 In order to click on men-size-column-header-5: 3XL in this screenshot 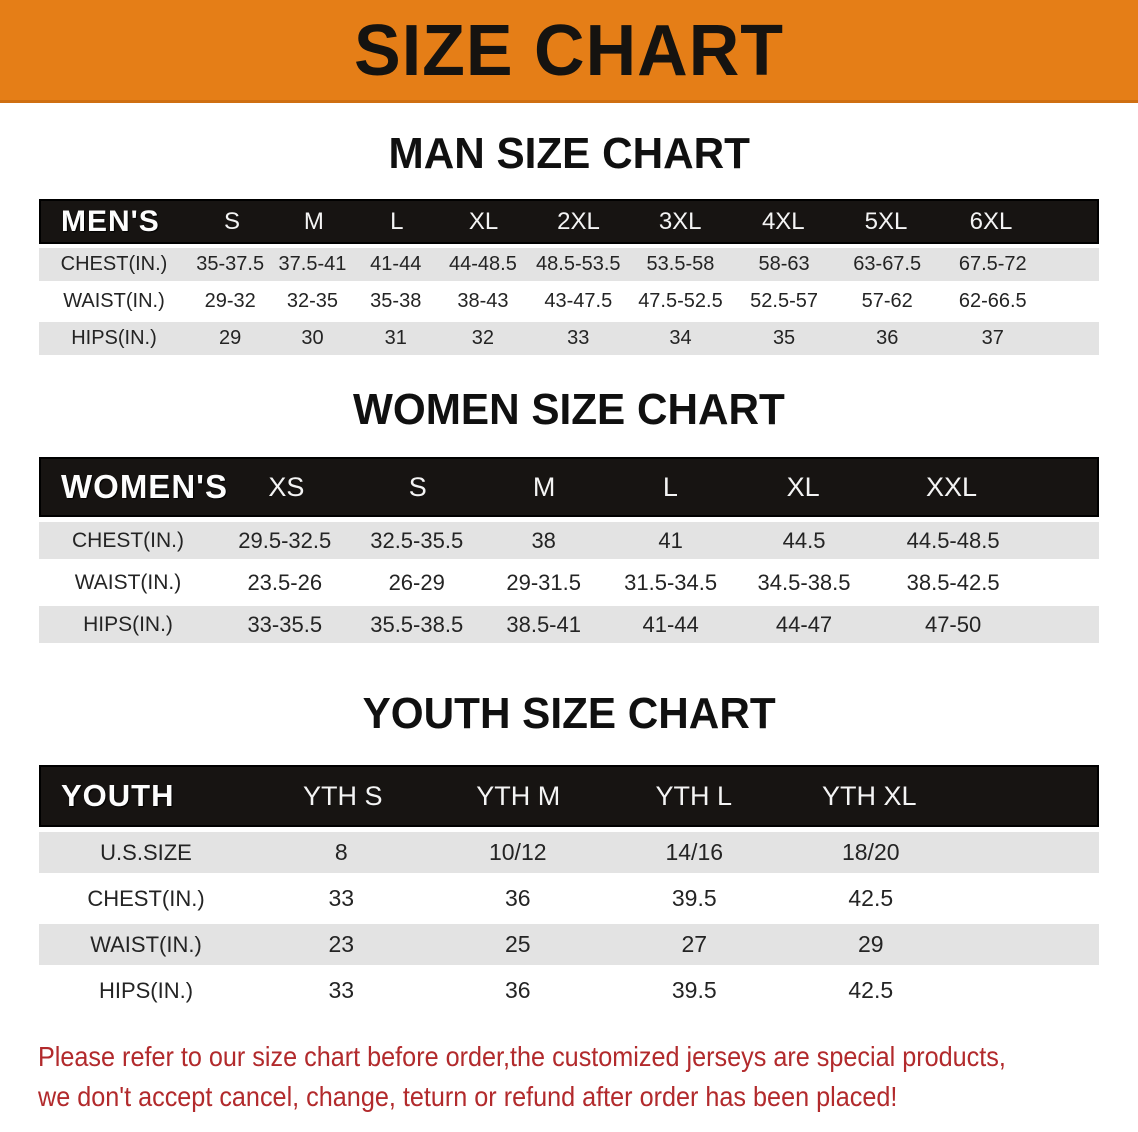, I will do `click(680, 221)`.